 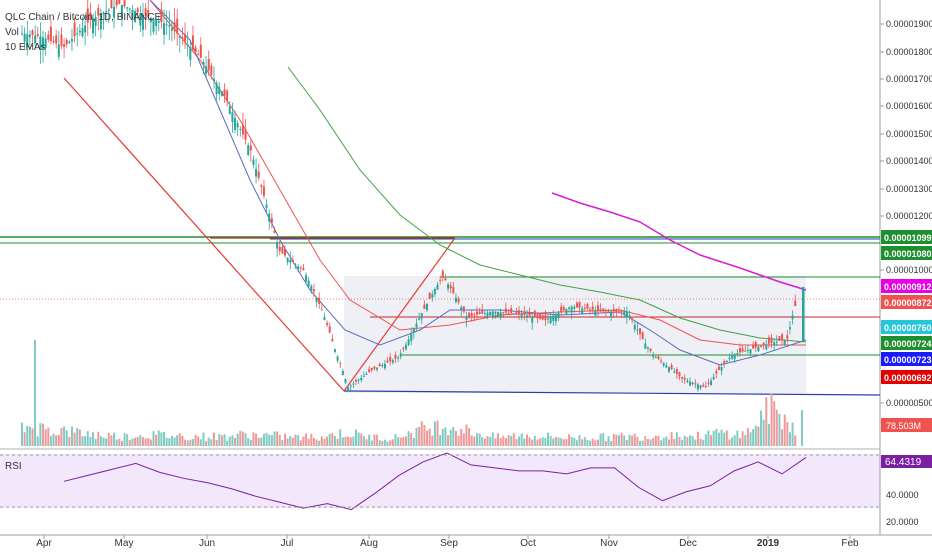 What do you see at coordinates (25, 47) in the screenshot?
I see `indicator-ema-label: 10 EMAs` at bounding box center [25, 47].